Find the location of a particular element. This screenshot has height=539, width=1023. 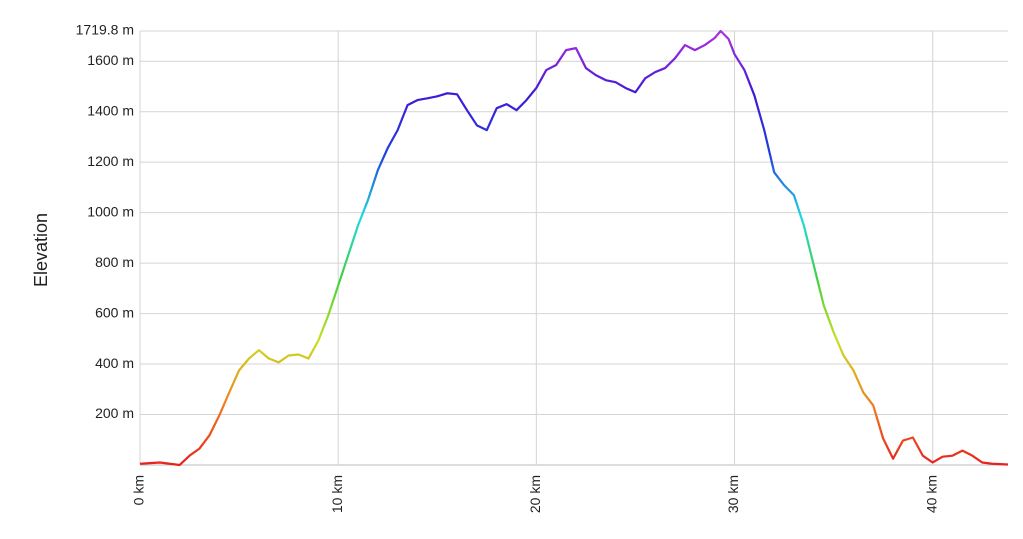

y-tick-label: 1000 m is located at coordinates (110, 211).